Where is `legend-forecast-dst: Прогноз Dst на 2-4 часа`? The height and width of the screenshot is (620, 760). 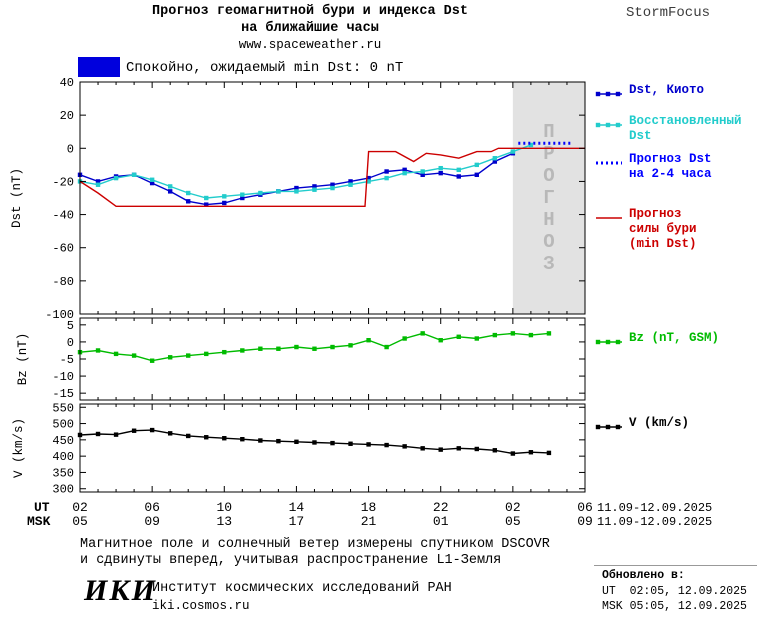 legend-forecast-dst: Прогноз Dst на 2-4 часа is located at coordinates (675, 167).